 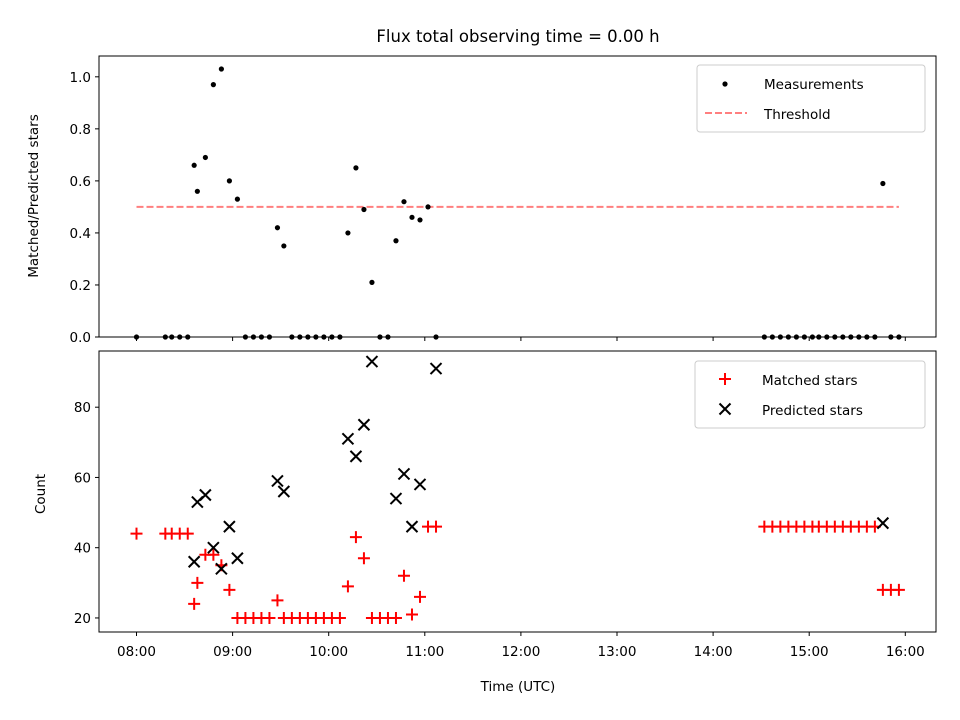 What do you see at coordinates (725, 379) in the screenshot?
I see `matched-stars-legend-marker` at bounding box center [725, 379].